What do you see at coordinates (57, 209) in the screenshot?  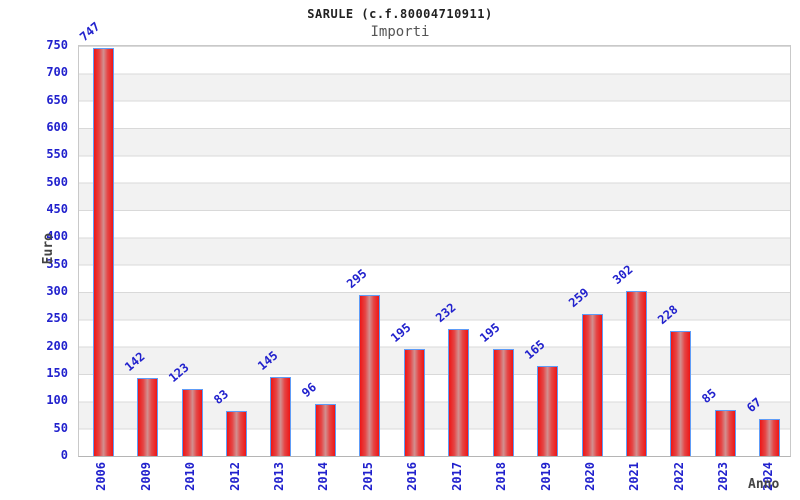 I see `y-tick-label: 450` at bounding box center [57, 209].